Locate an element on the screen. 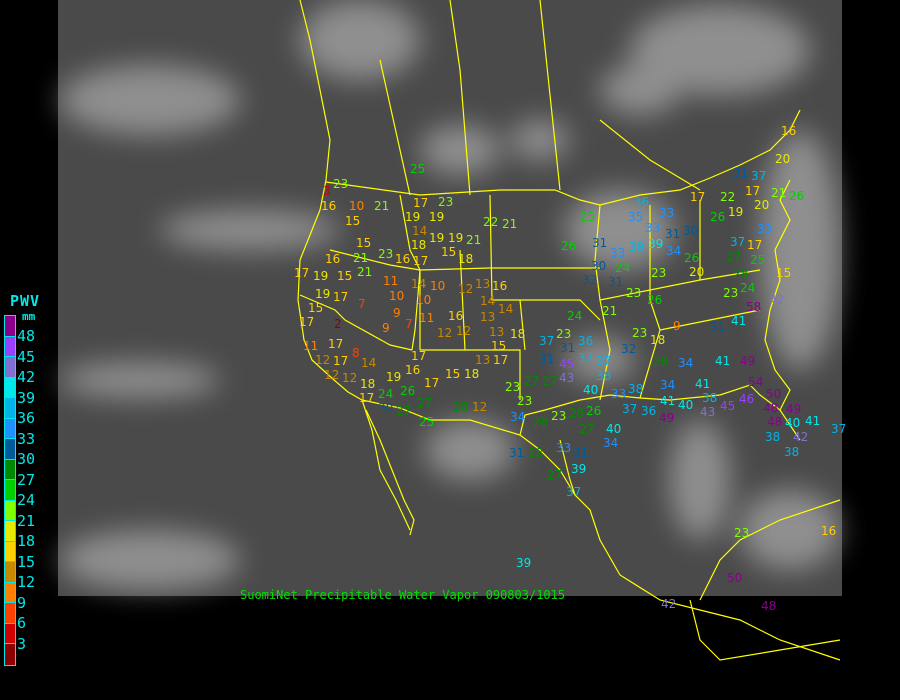 This screenshot has width=900, height=700. station-pwv-value: 39 is located at coordinates (523, 563).